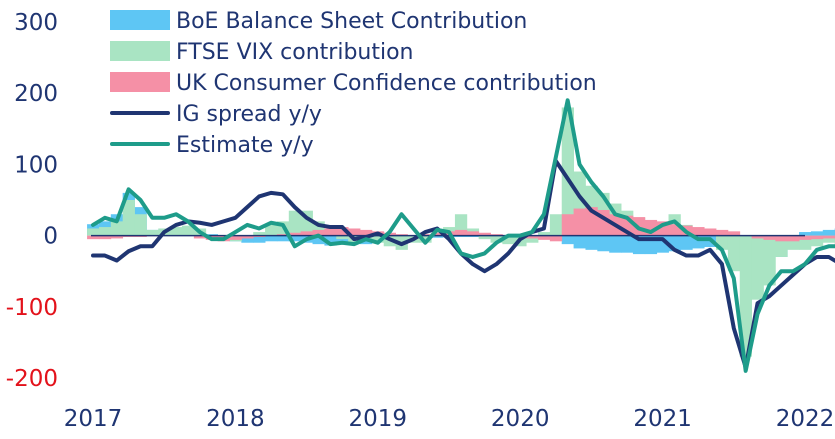 This screenshot has height=439, width=835. What do you see at coordinates (249, 114) in the screenshot?
I see `legend-label: IG spread y/y` at bounding box center [249, 114].